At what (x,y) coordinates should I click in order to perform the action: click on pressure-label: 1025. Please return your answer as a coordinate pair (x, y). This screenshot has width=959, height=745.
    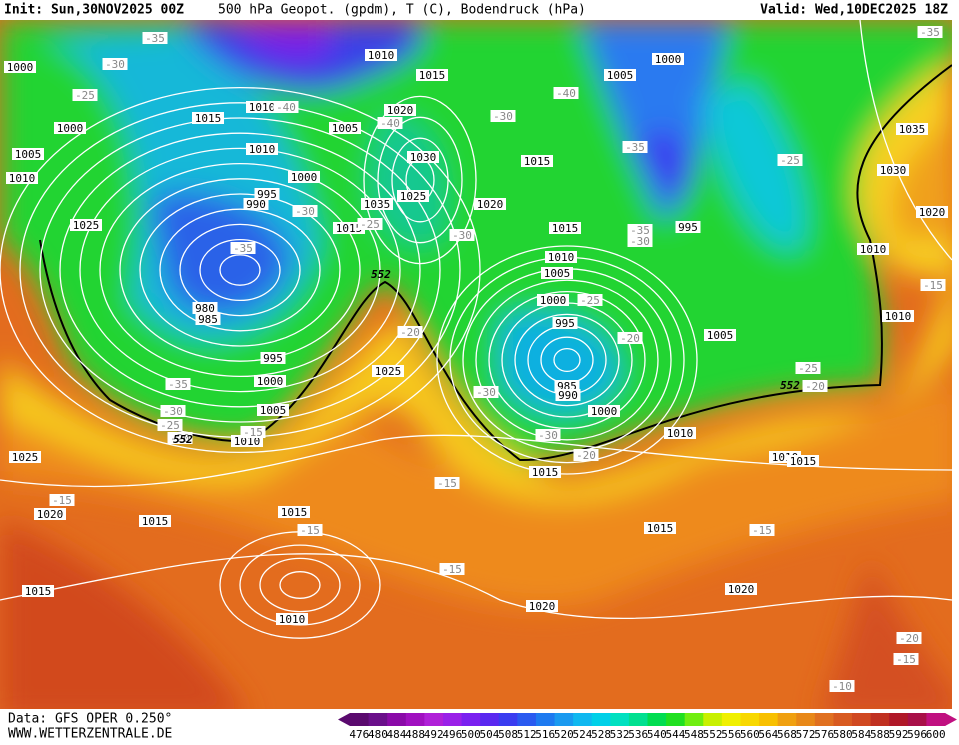
    Looking at the image, I should click on (86, 225).